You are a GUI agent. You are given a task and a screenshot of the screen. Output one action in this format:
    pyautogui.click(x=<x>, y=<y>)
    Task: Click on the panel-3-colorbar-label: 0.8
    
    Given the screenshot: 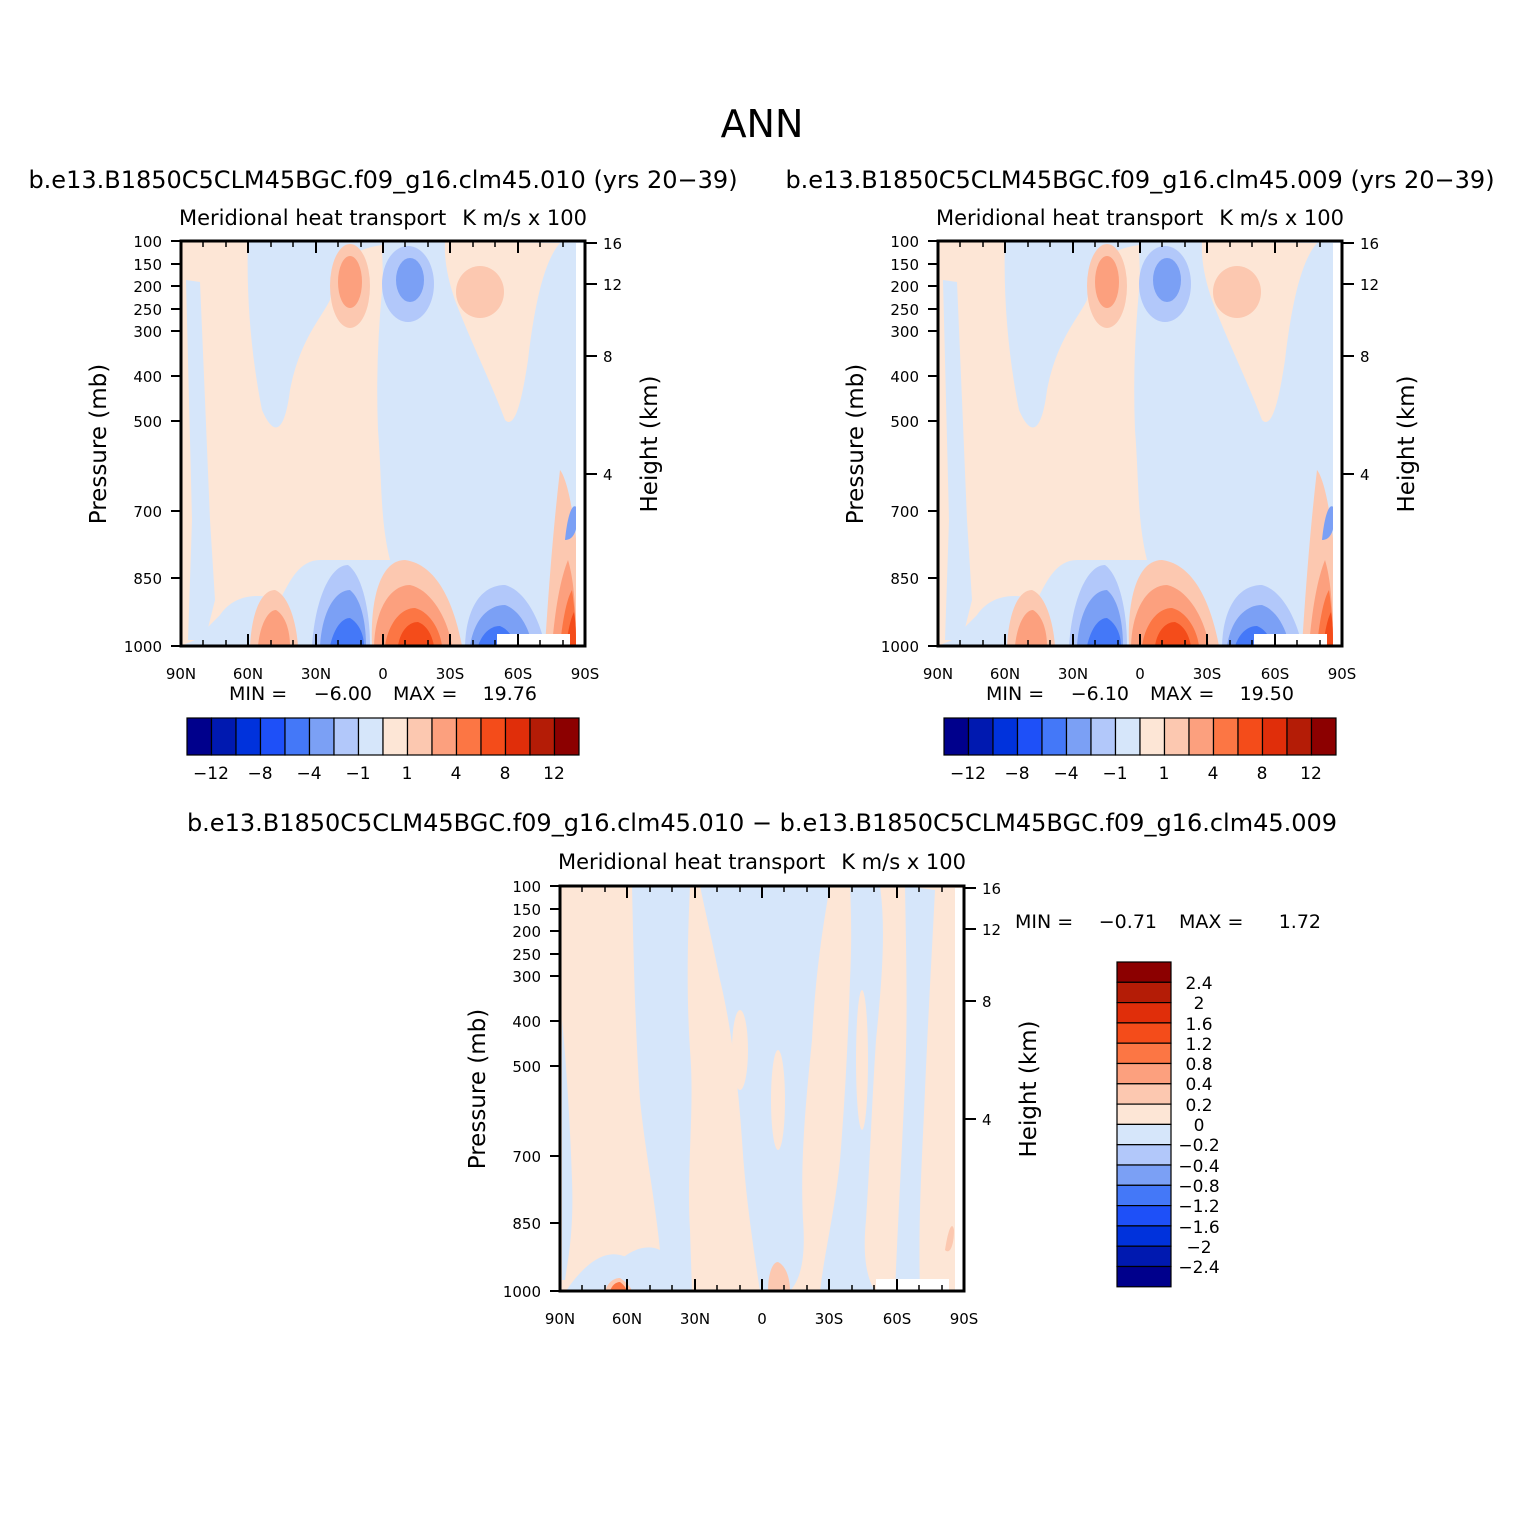 What is the action you would take?
    pyautogui.click(x=1198, y=1065)
    